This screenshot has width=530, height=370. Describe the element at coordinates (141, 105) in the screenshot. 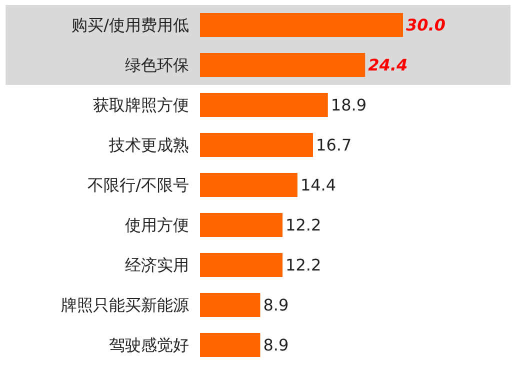

I see `y-tick-label: 获取牌照方便` at that location.